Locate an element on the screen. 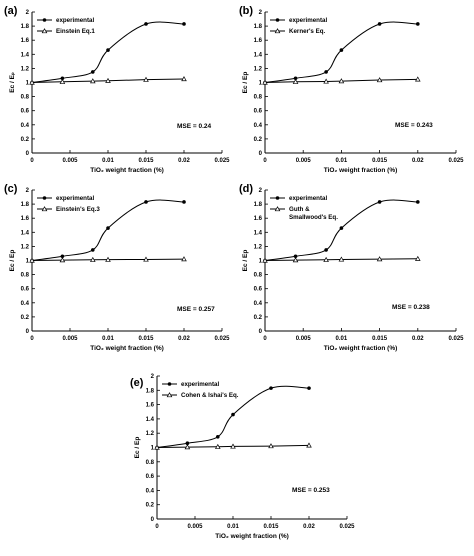 The height and width of the screenshot is (556, 474). y-tick-label: 0.4 is located at coordinates (258, 304).